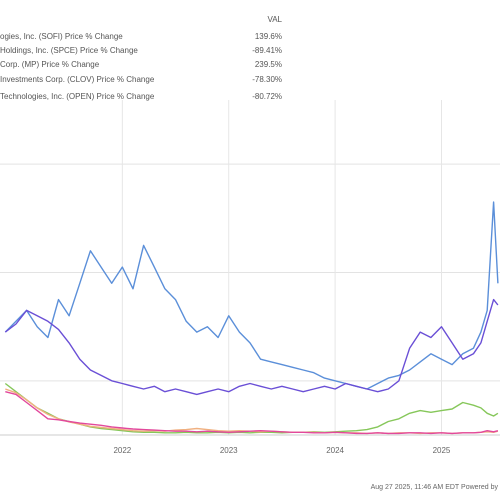 This screenshot has width=500, height=500. What do you see at coordinates (229, 450) in the screenshot?
I see `x-tick-label-2023: 2023` at bounding box center [229, 450].